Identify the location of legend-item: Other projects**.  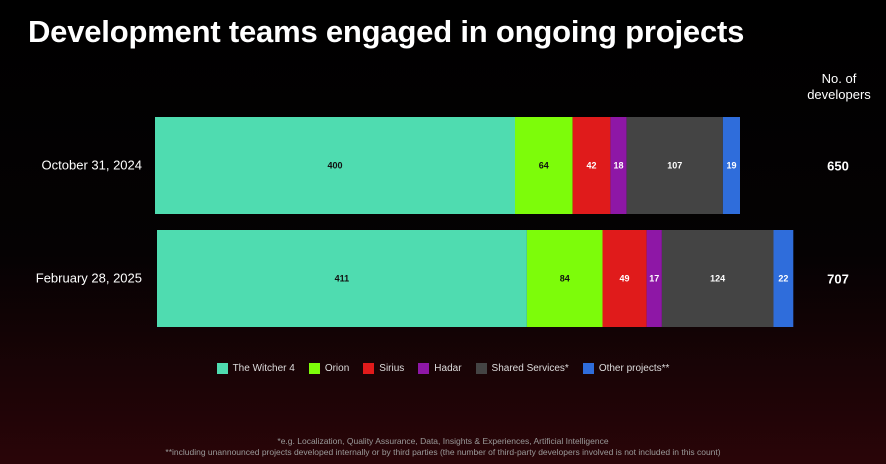
(626, 368).